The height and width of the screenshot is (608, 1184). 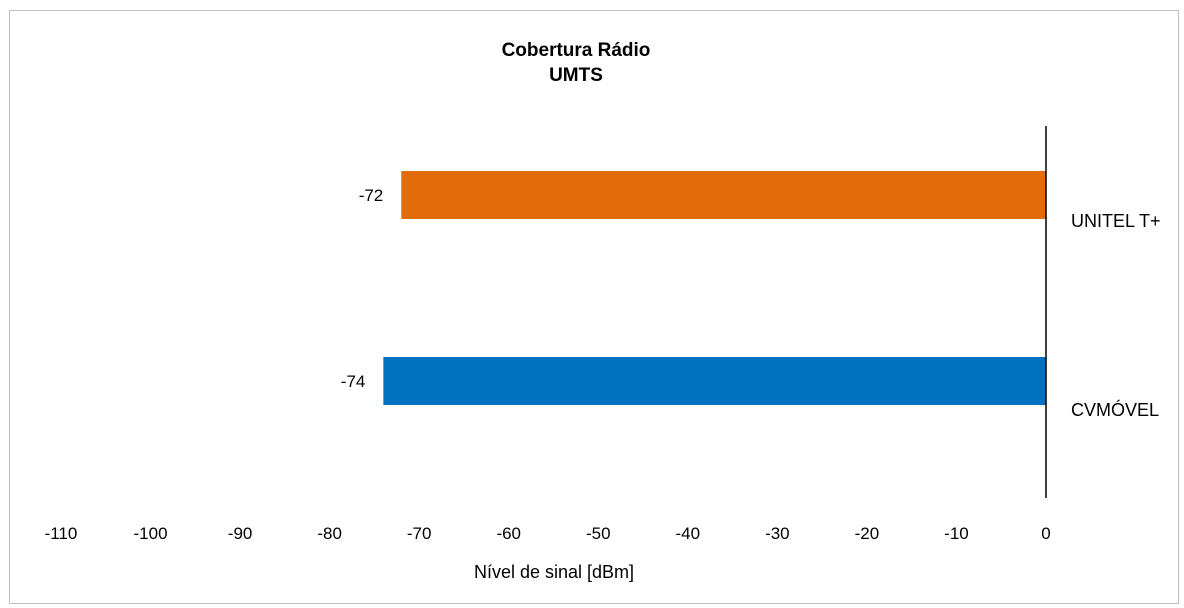 I want to click on x-tick-label: -50, so click(x=598, y=533).